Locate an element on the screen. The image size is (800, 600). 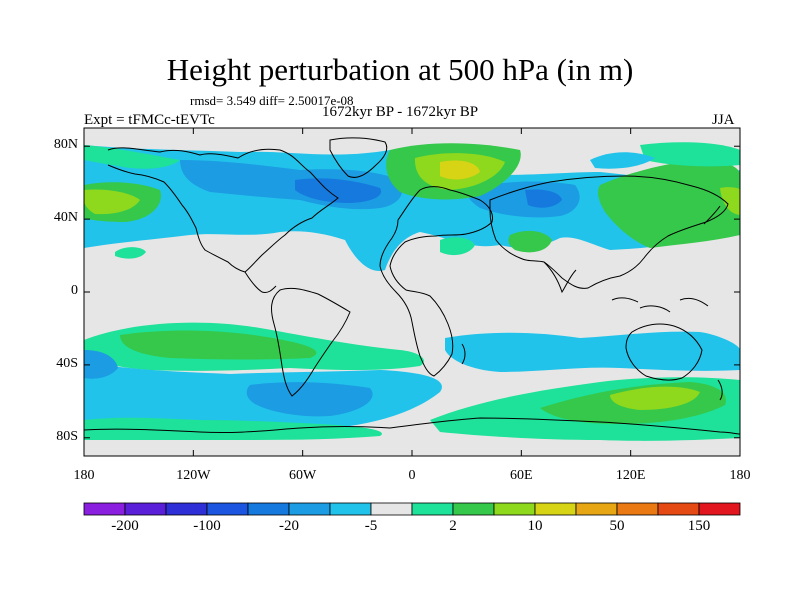
colorbar-label: 2 is located at coordinates (453, 526).